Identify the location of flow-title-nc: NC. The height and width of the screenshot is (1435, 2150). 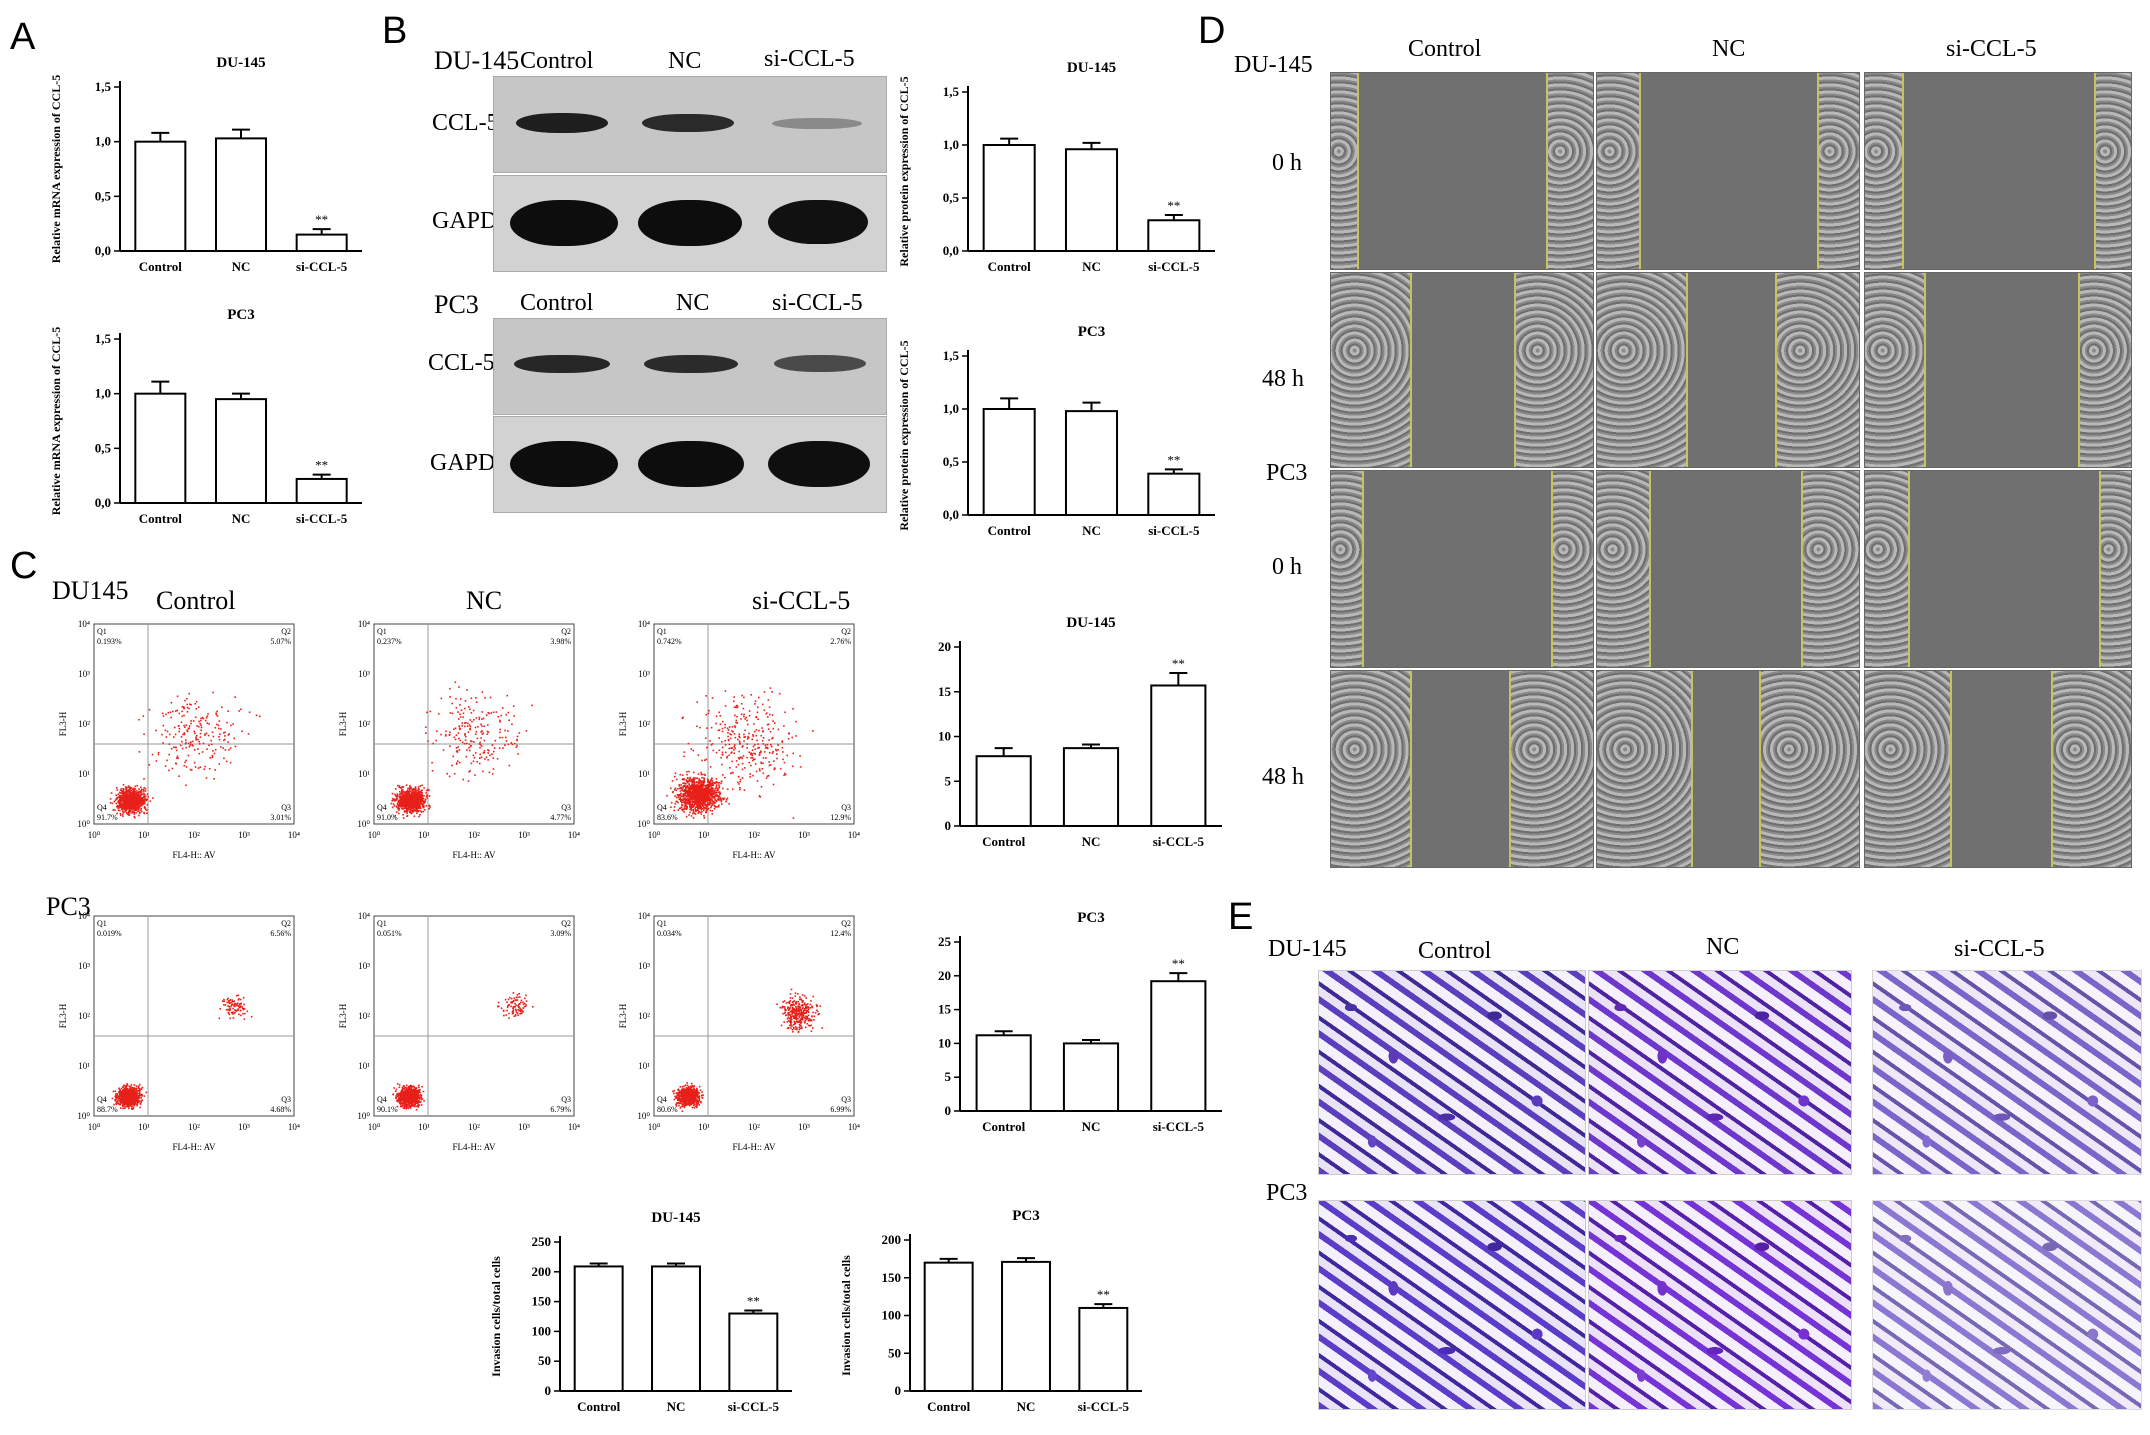
(484, 600).